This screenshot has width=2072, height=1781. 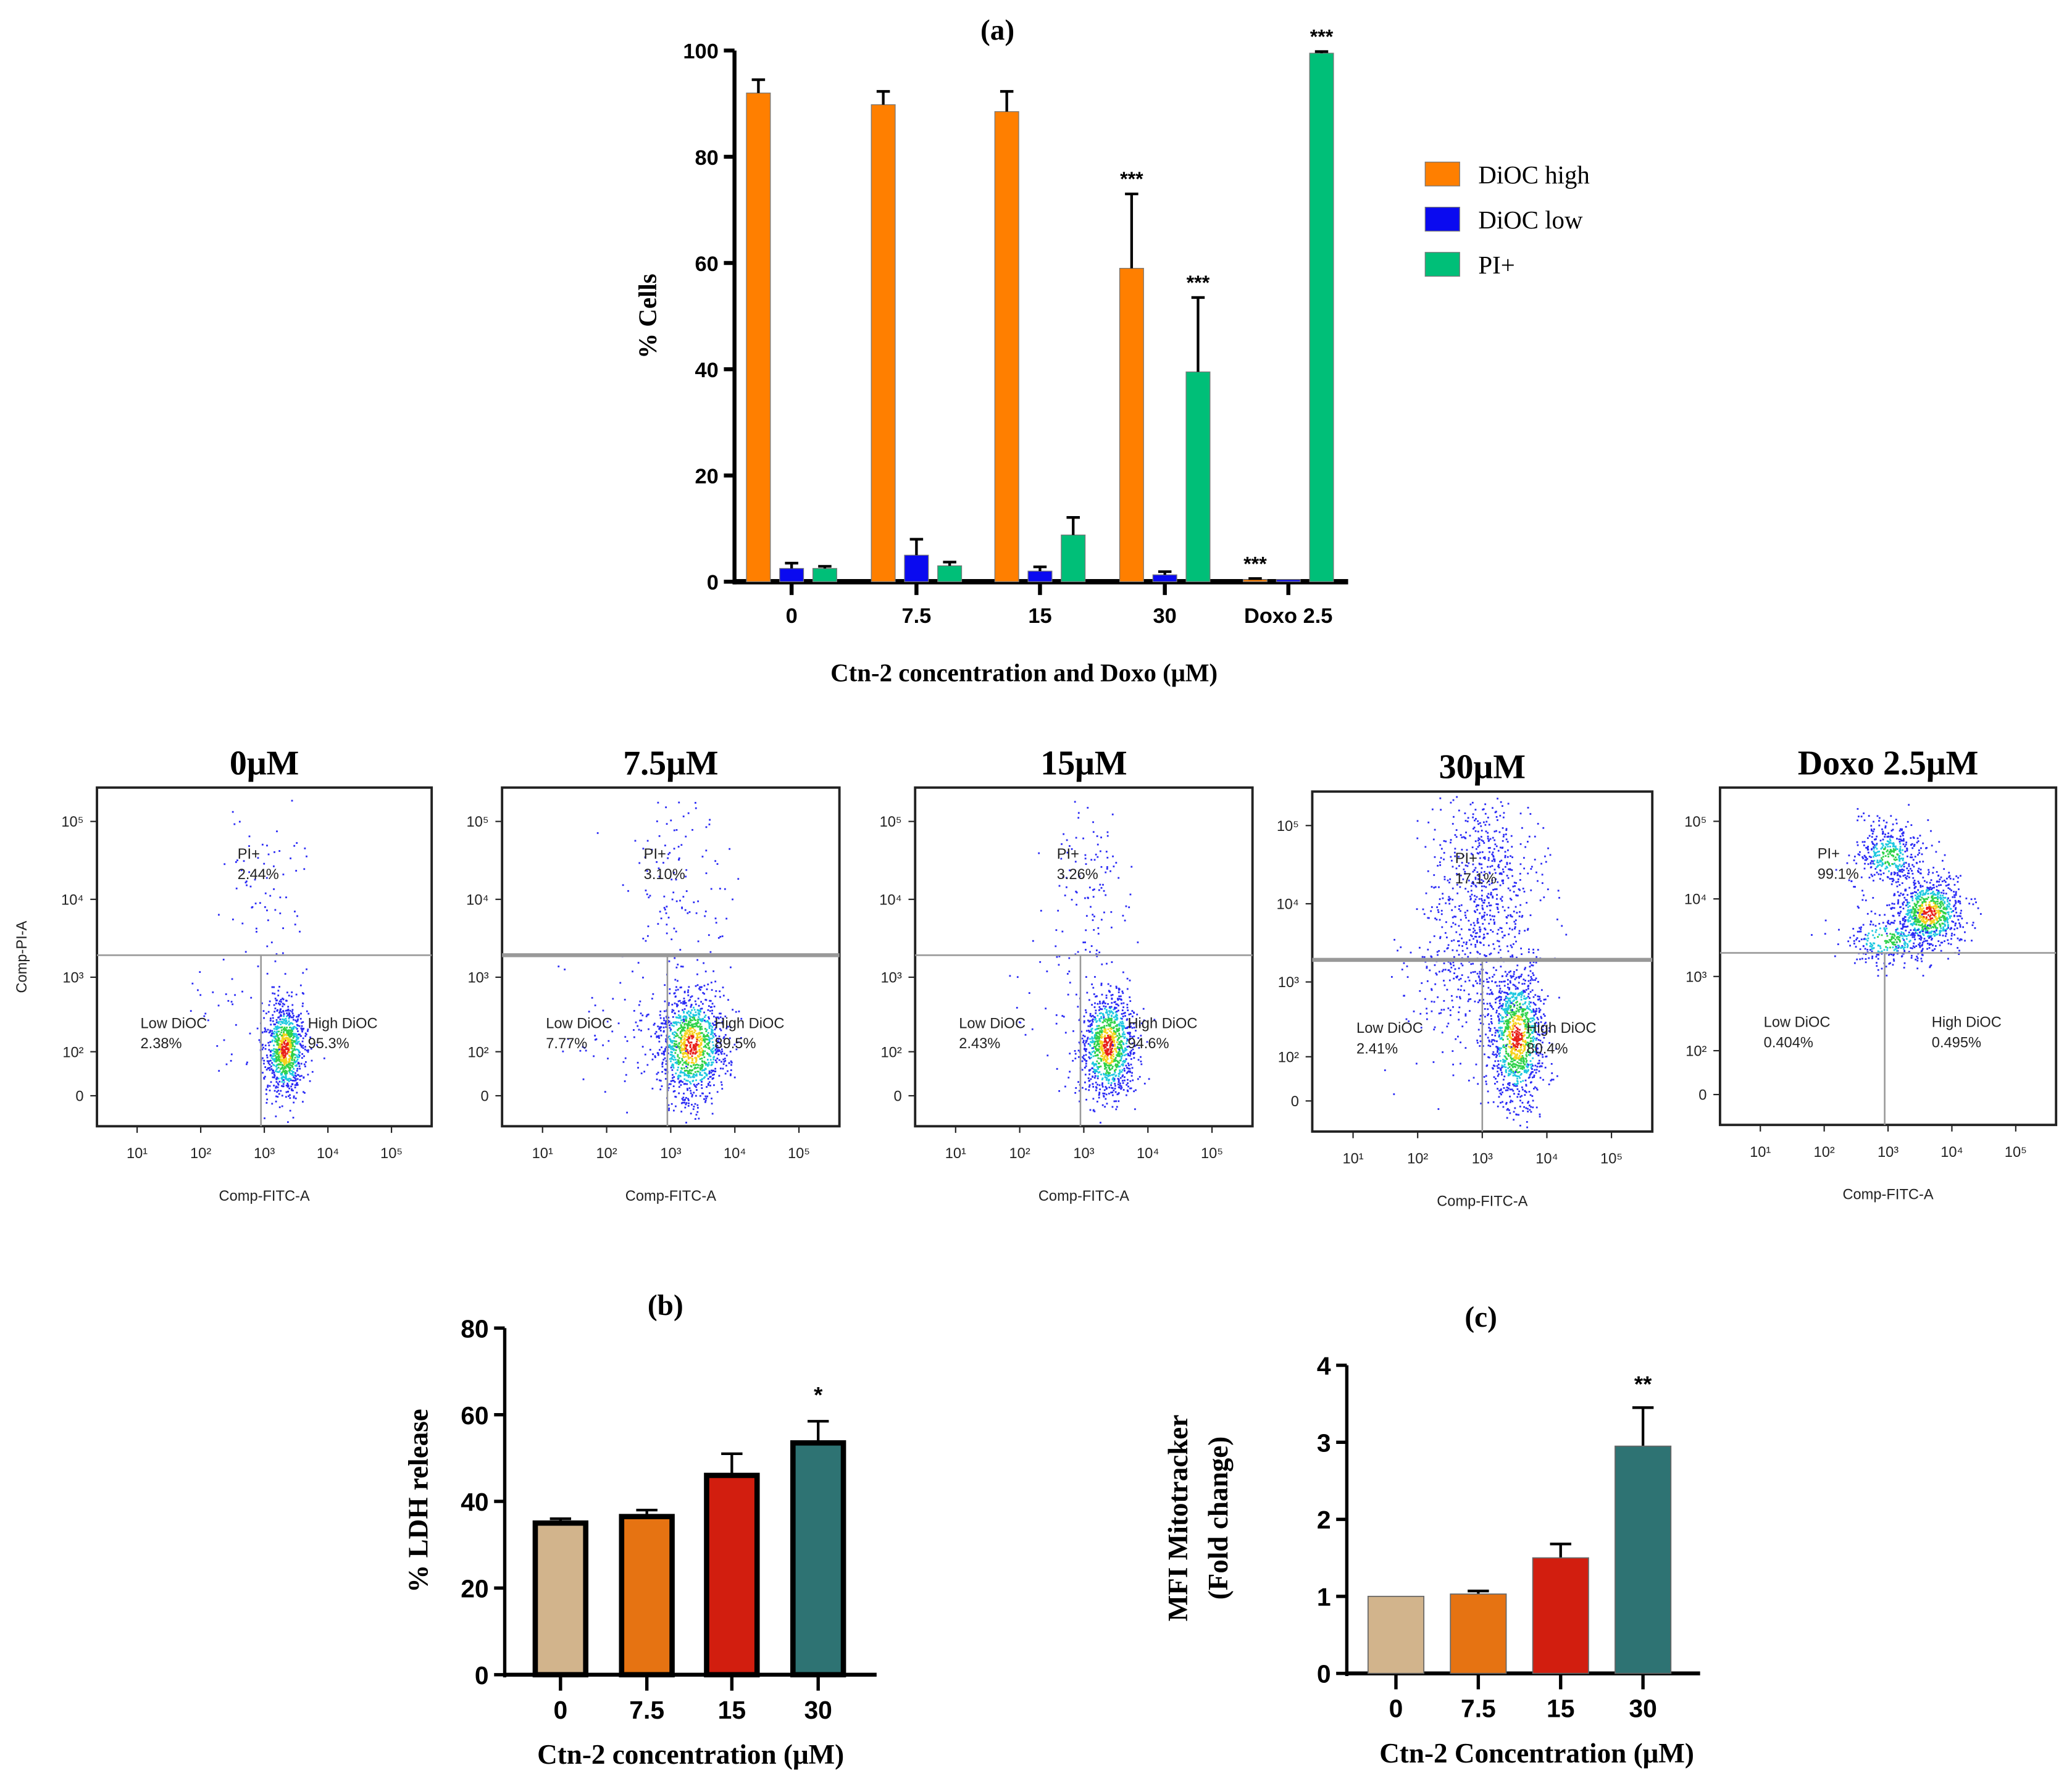 What do you see at coordinates (1442, 173) in the screenshot?
I see `legend-swatch` at bounding box center [1442, 173].